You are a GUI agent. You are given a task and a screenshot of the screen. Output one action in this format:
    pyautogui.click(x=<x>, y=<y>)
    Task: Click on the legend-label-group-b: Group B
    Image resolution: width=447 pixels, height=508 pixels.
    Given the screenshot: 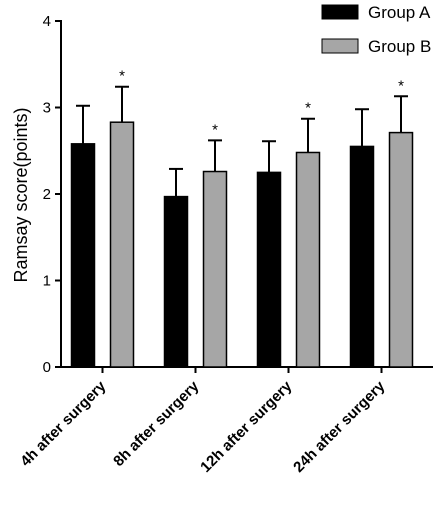 What is the action you would take?
    pyautogui.click(x=399, y=46)
    